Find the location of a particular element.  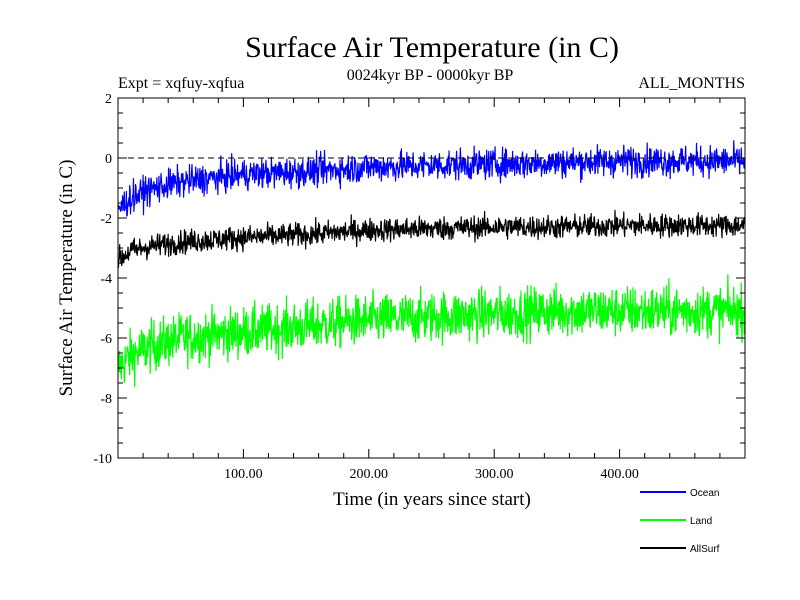

y-tick-label: -8 is located at coordinates (106, 399).